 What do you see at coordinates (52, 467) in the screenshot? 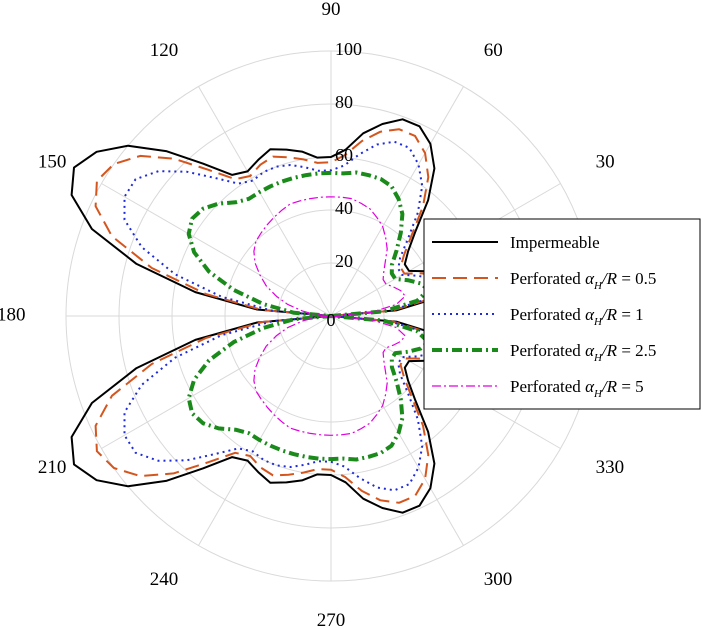
I see `angular-tick-label-7: 210` at bounding box center [52, 467].